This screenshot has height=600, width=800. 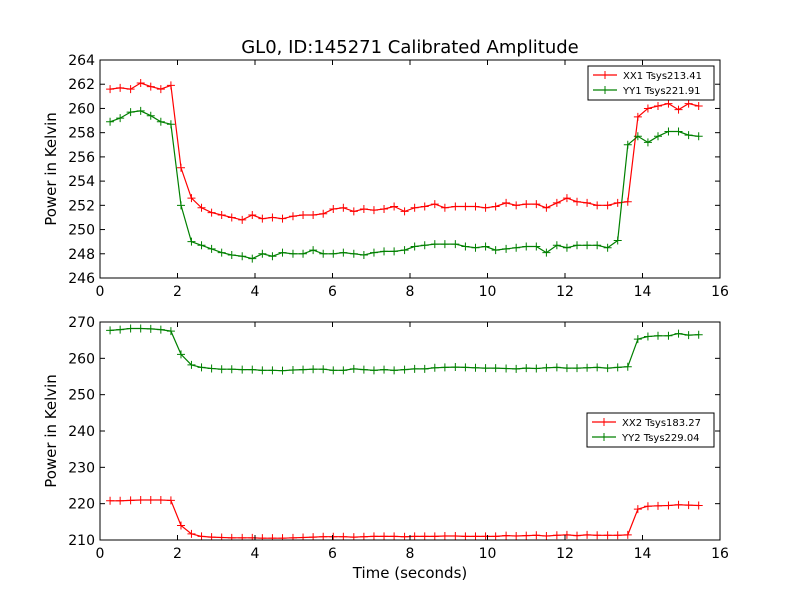 I want to click on y-tick-label: 210, so click(x=81, y=541).